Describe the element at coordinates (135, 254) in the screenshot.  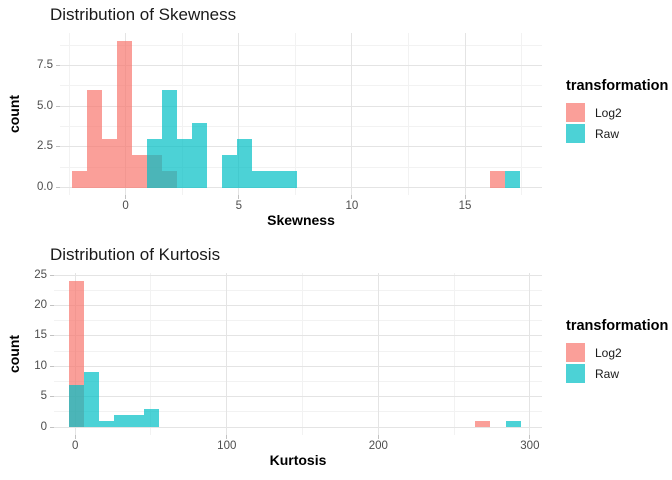
I see `plot-title: Distribution of Kurtosis` at that location.